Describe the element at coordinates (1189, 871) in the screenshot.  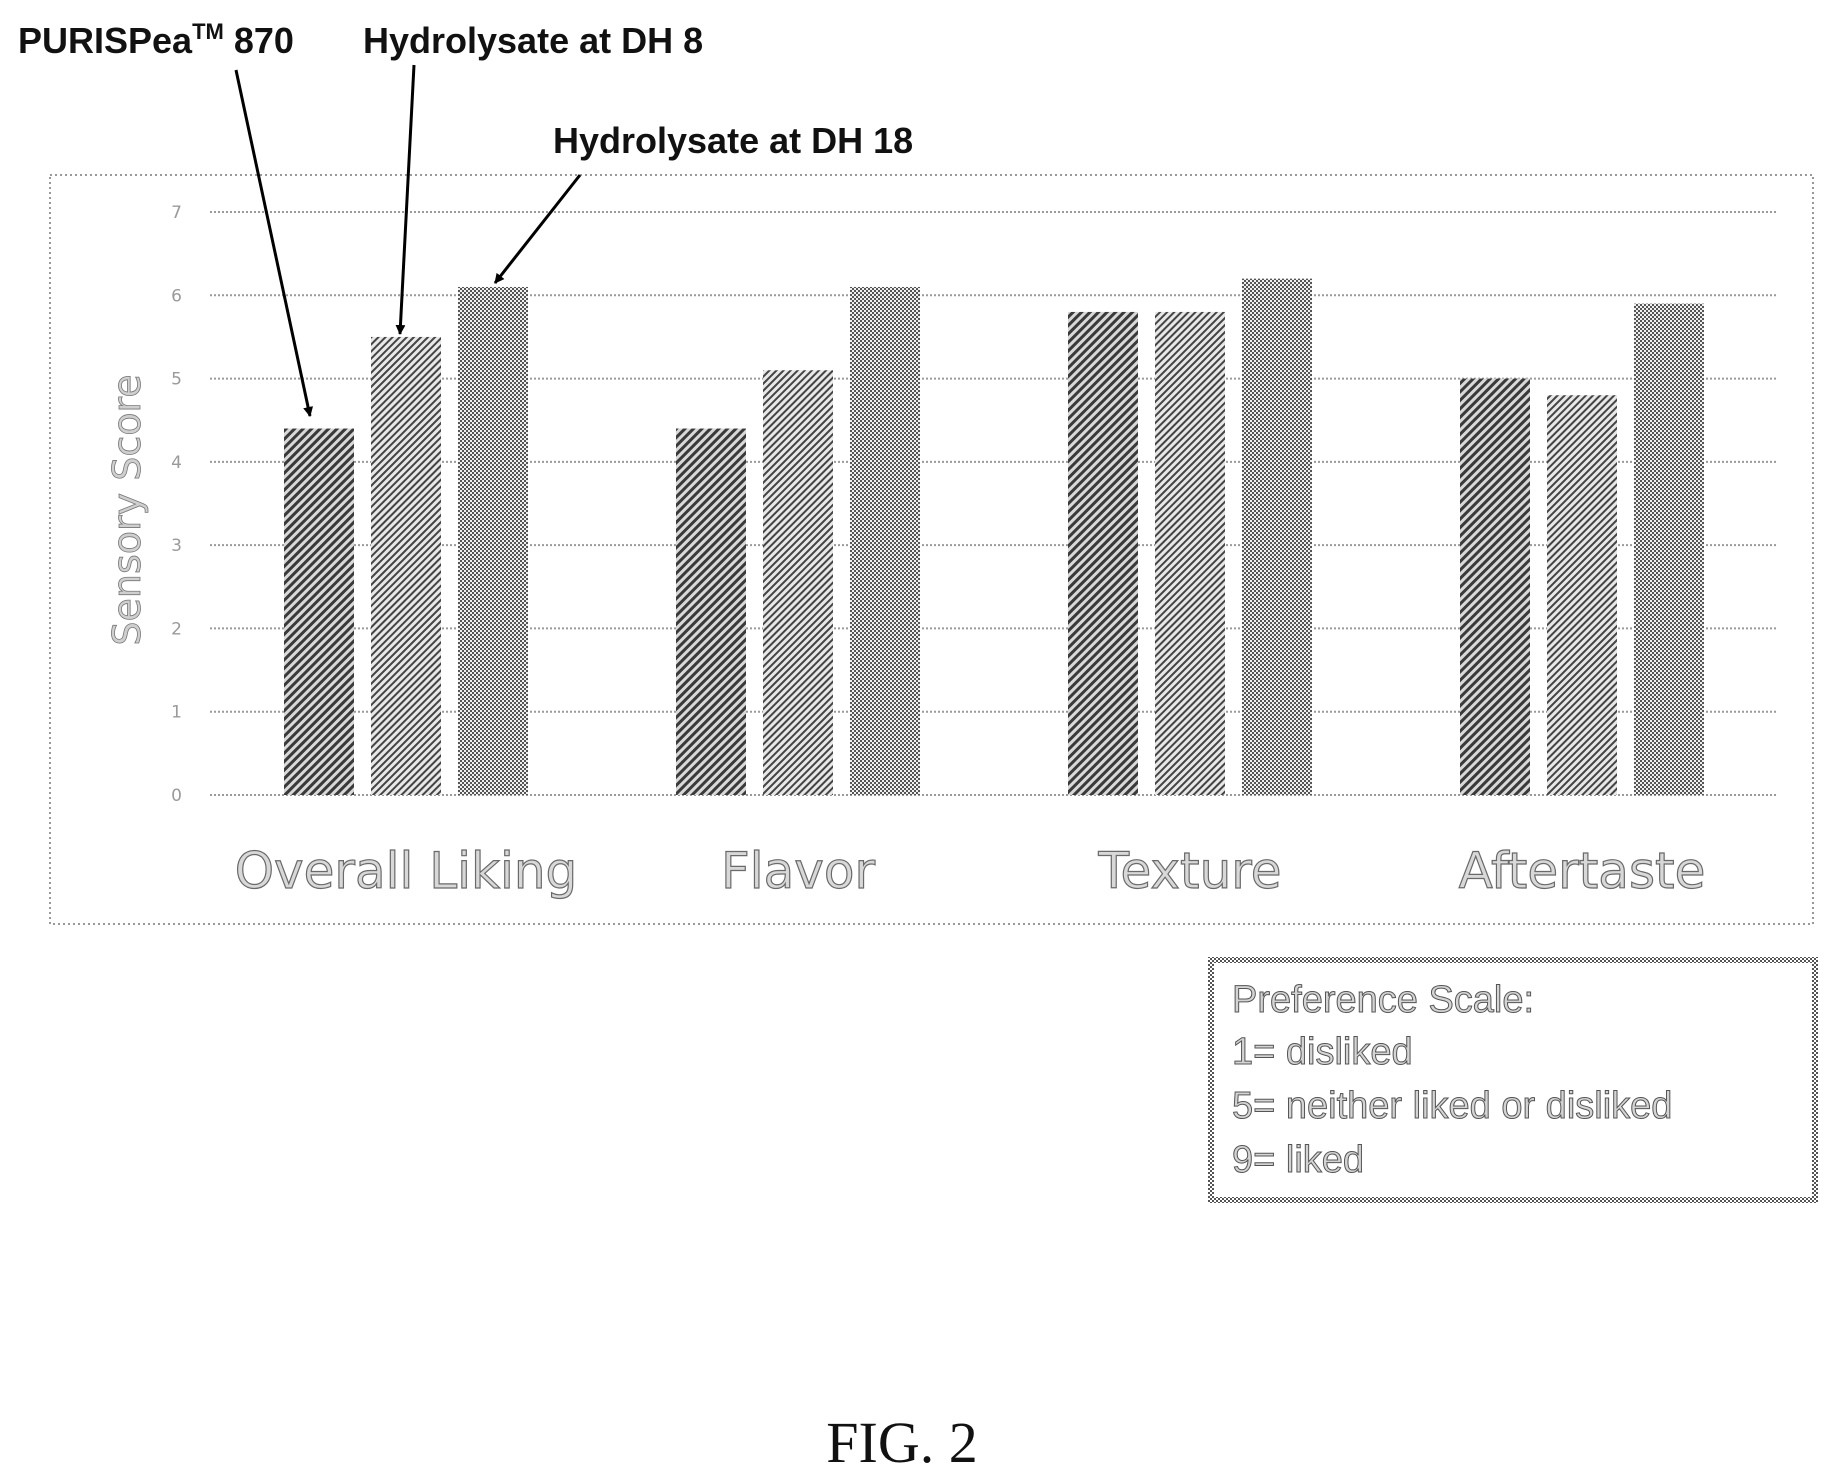
I see `x-category-label: Texture` at that location.